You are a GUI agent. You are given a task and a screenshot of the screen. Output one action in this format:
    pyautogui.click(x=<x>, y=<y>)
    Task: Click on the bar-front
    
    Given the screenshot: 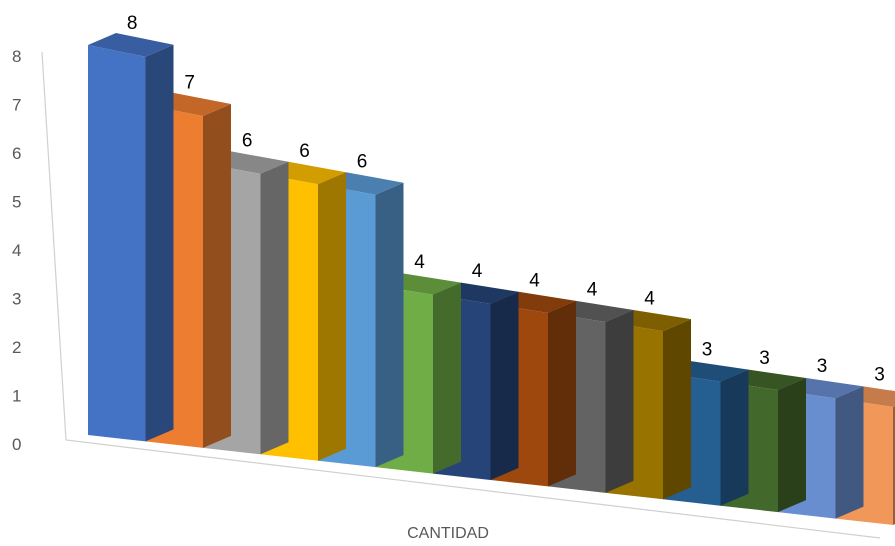 What is the action you would take?
    pyautogui.click(x=117, y=243)
    